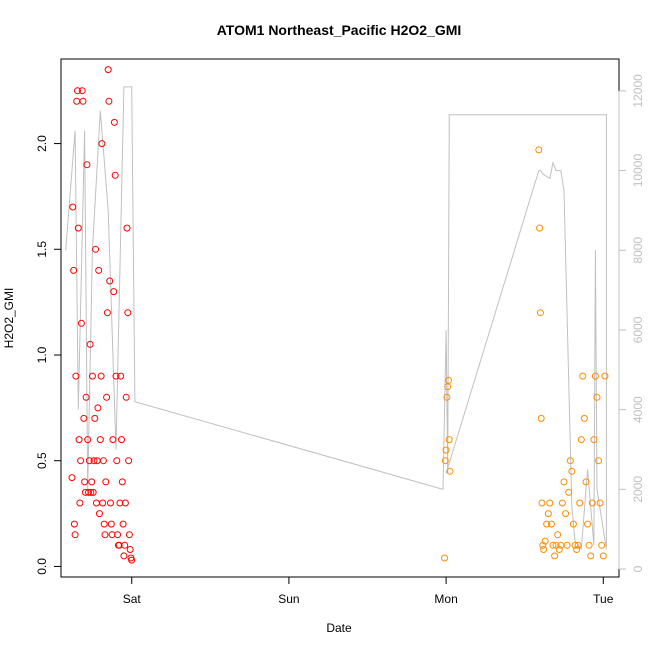  Describe the element at coordinates (132, 599) in the screenshot. I see `x-tick-label: Sat` at that location.